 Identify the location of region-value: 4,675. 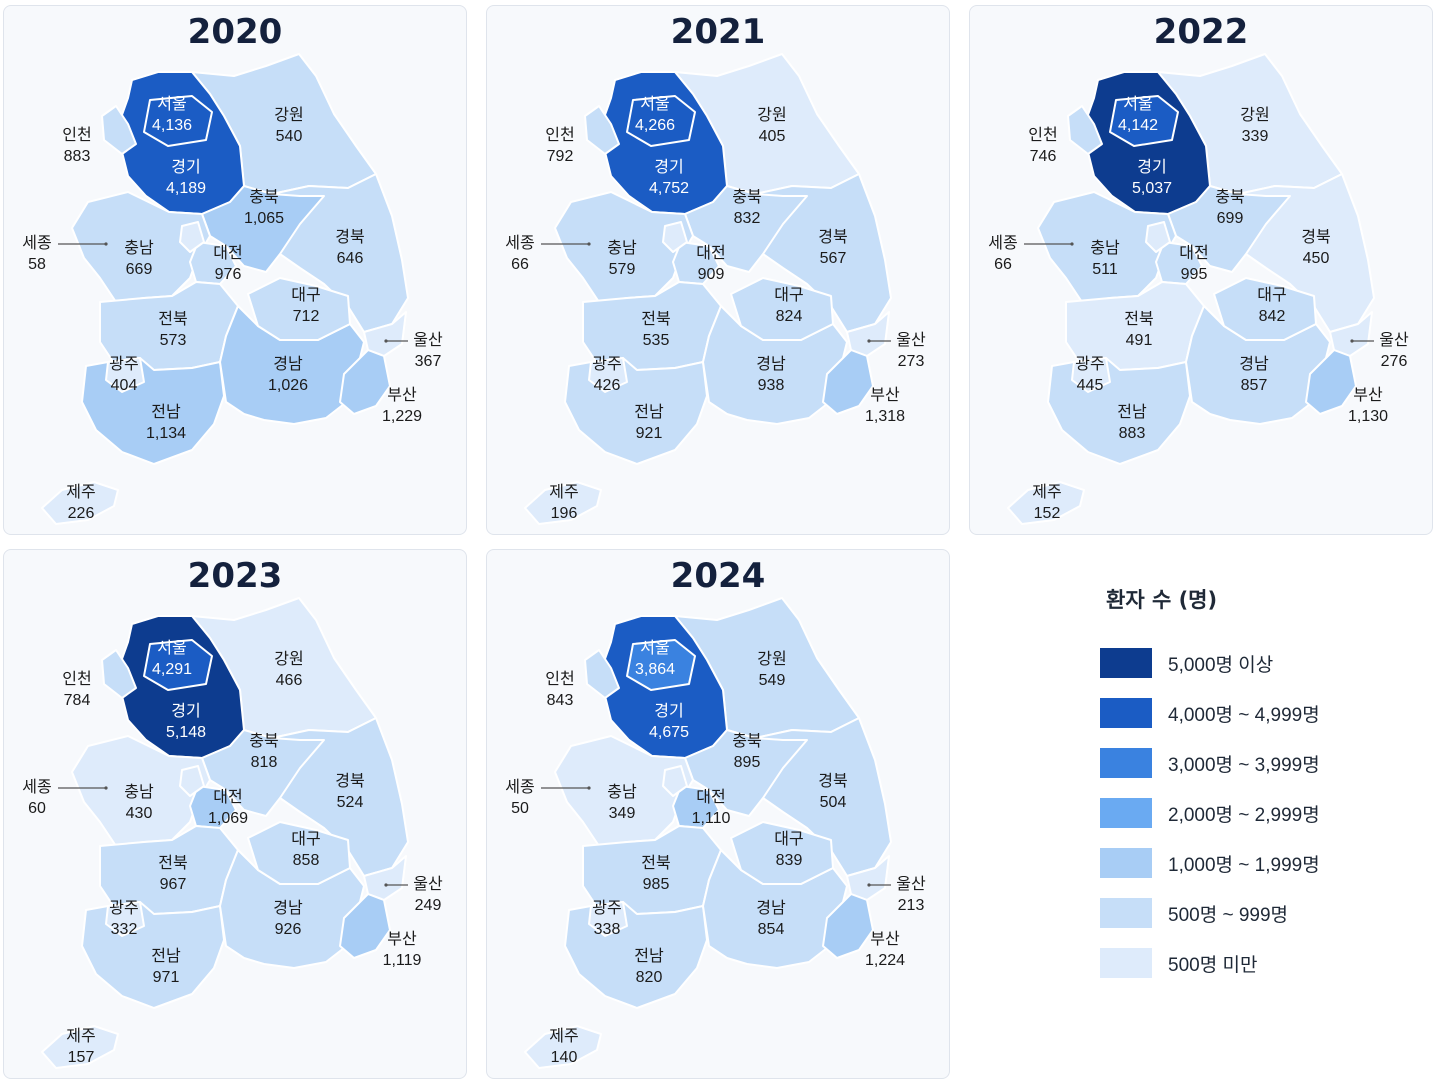
(669, 732).